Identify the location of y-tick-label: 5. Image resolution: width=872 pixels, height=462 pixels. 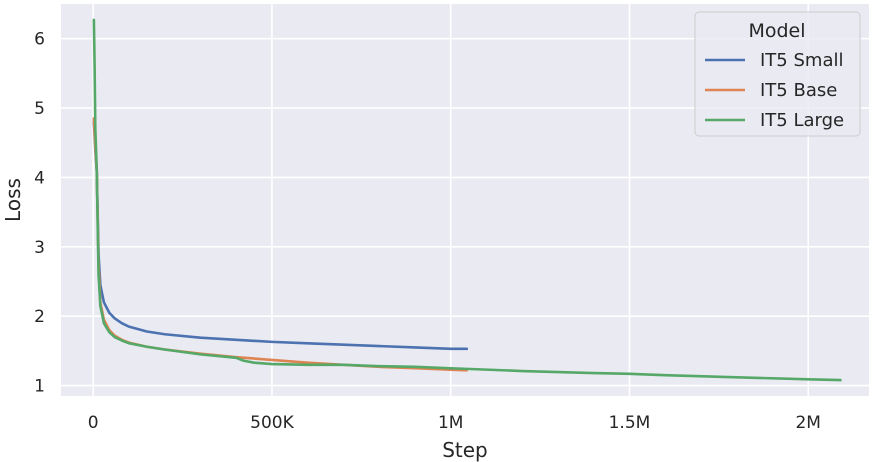
(39, 109).